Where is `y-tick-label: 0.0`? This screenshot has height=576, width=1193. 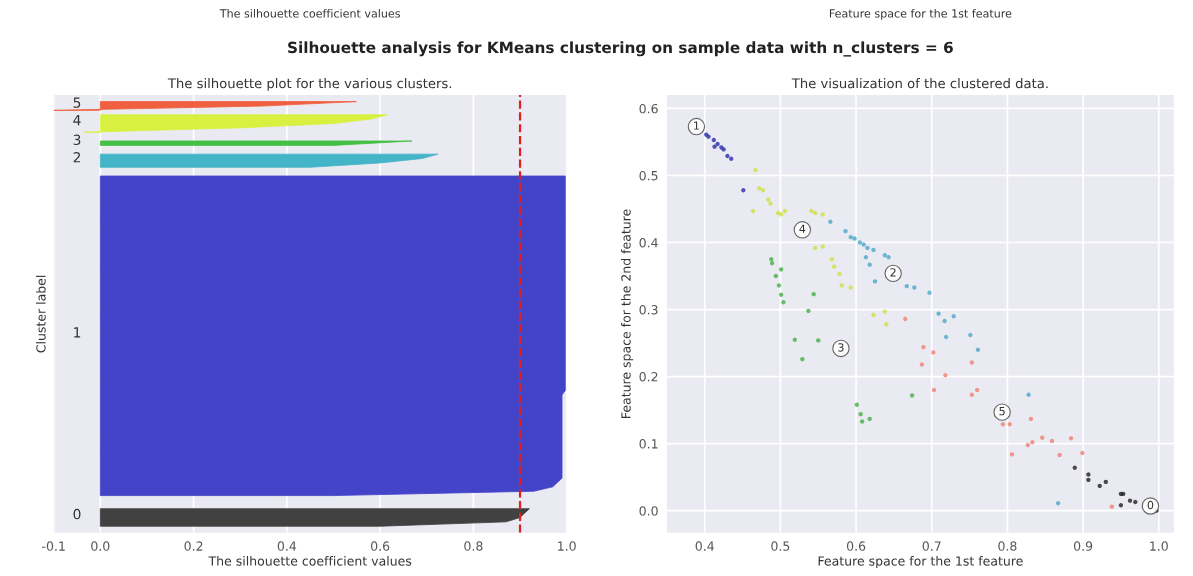
y-tick-label: 0.0 is located at coordinates (648, 511).